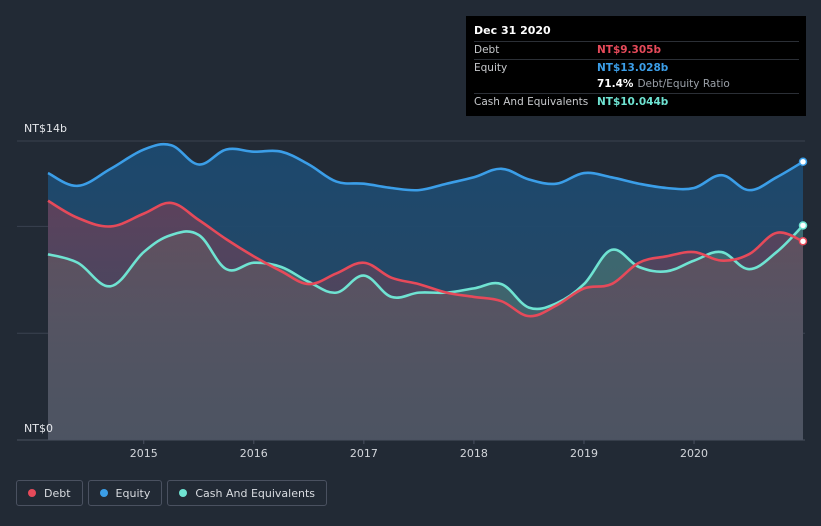 This screenshot has height=526, width=821. What do you see at coordinates (38, 428) in the screenshot?
I see `y-axis-min-label: NT$0` at bounding box center [38, 428].